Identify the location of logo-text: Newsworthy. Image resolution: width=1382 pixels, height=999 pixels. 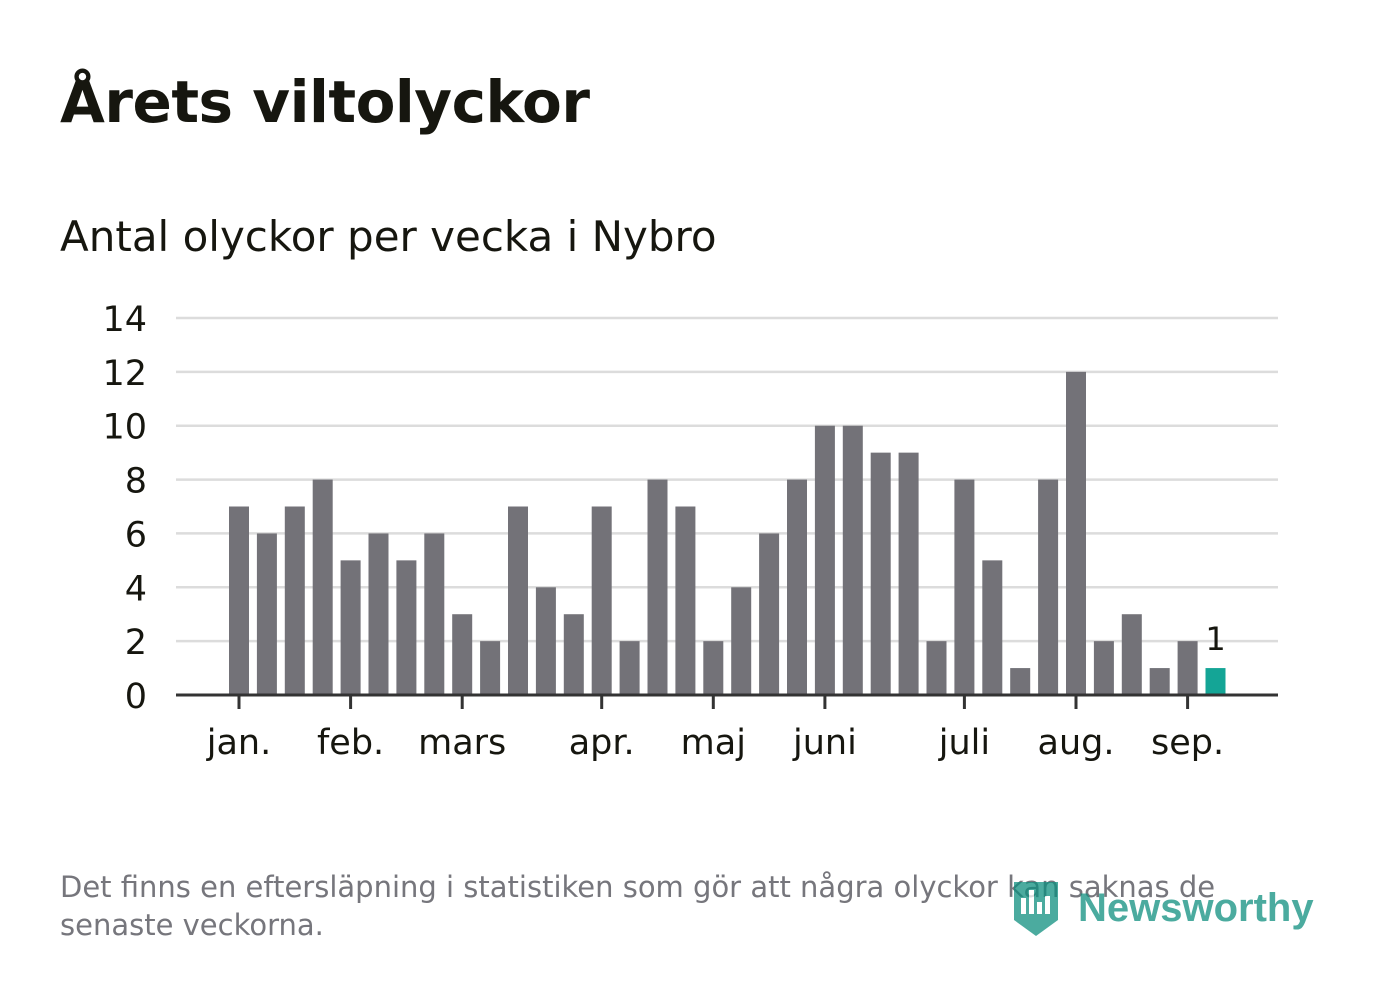
(1196, 907).